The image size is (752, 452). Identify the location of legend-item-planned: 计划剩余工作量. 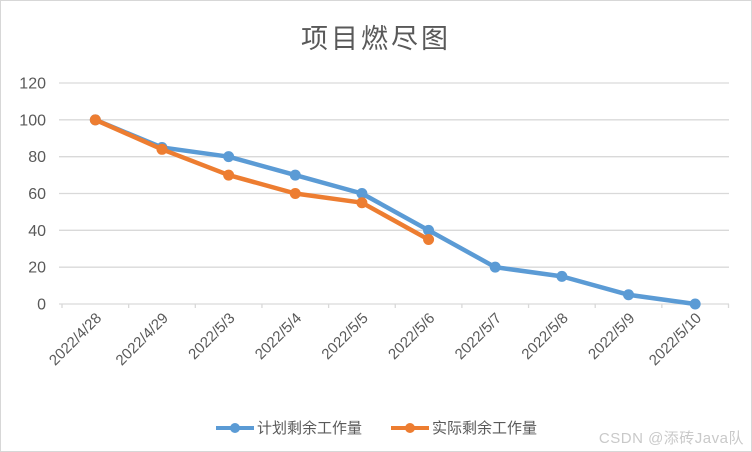
(288, 427).